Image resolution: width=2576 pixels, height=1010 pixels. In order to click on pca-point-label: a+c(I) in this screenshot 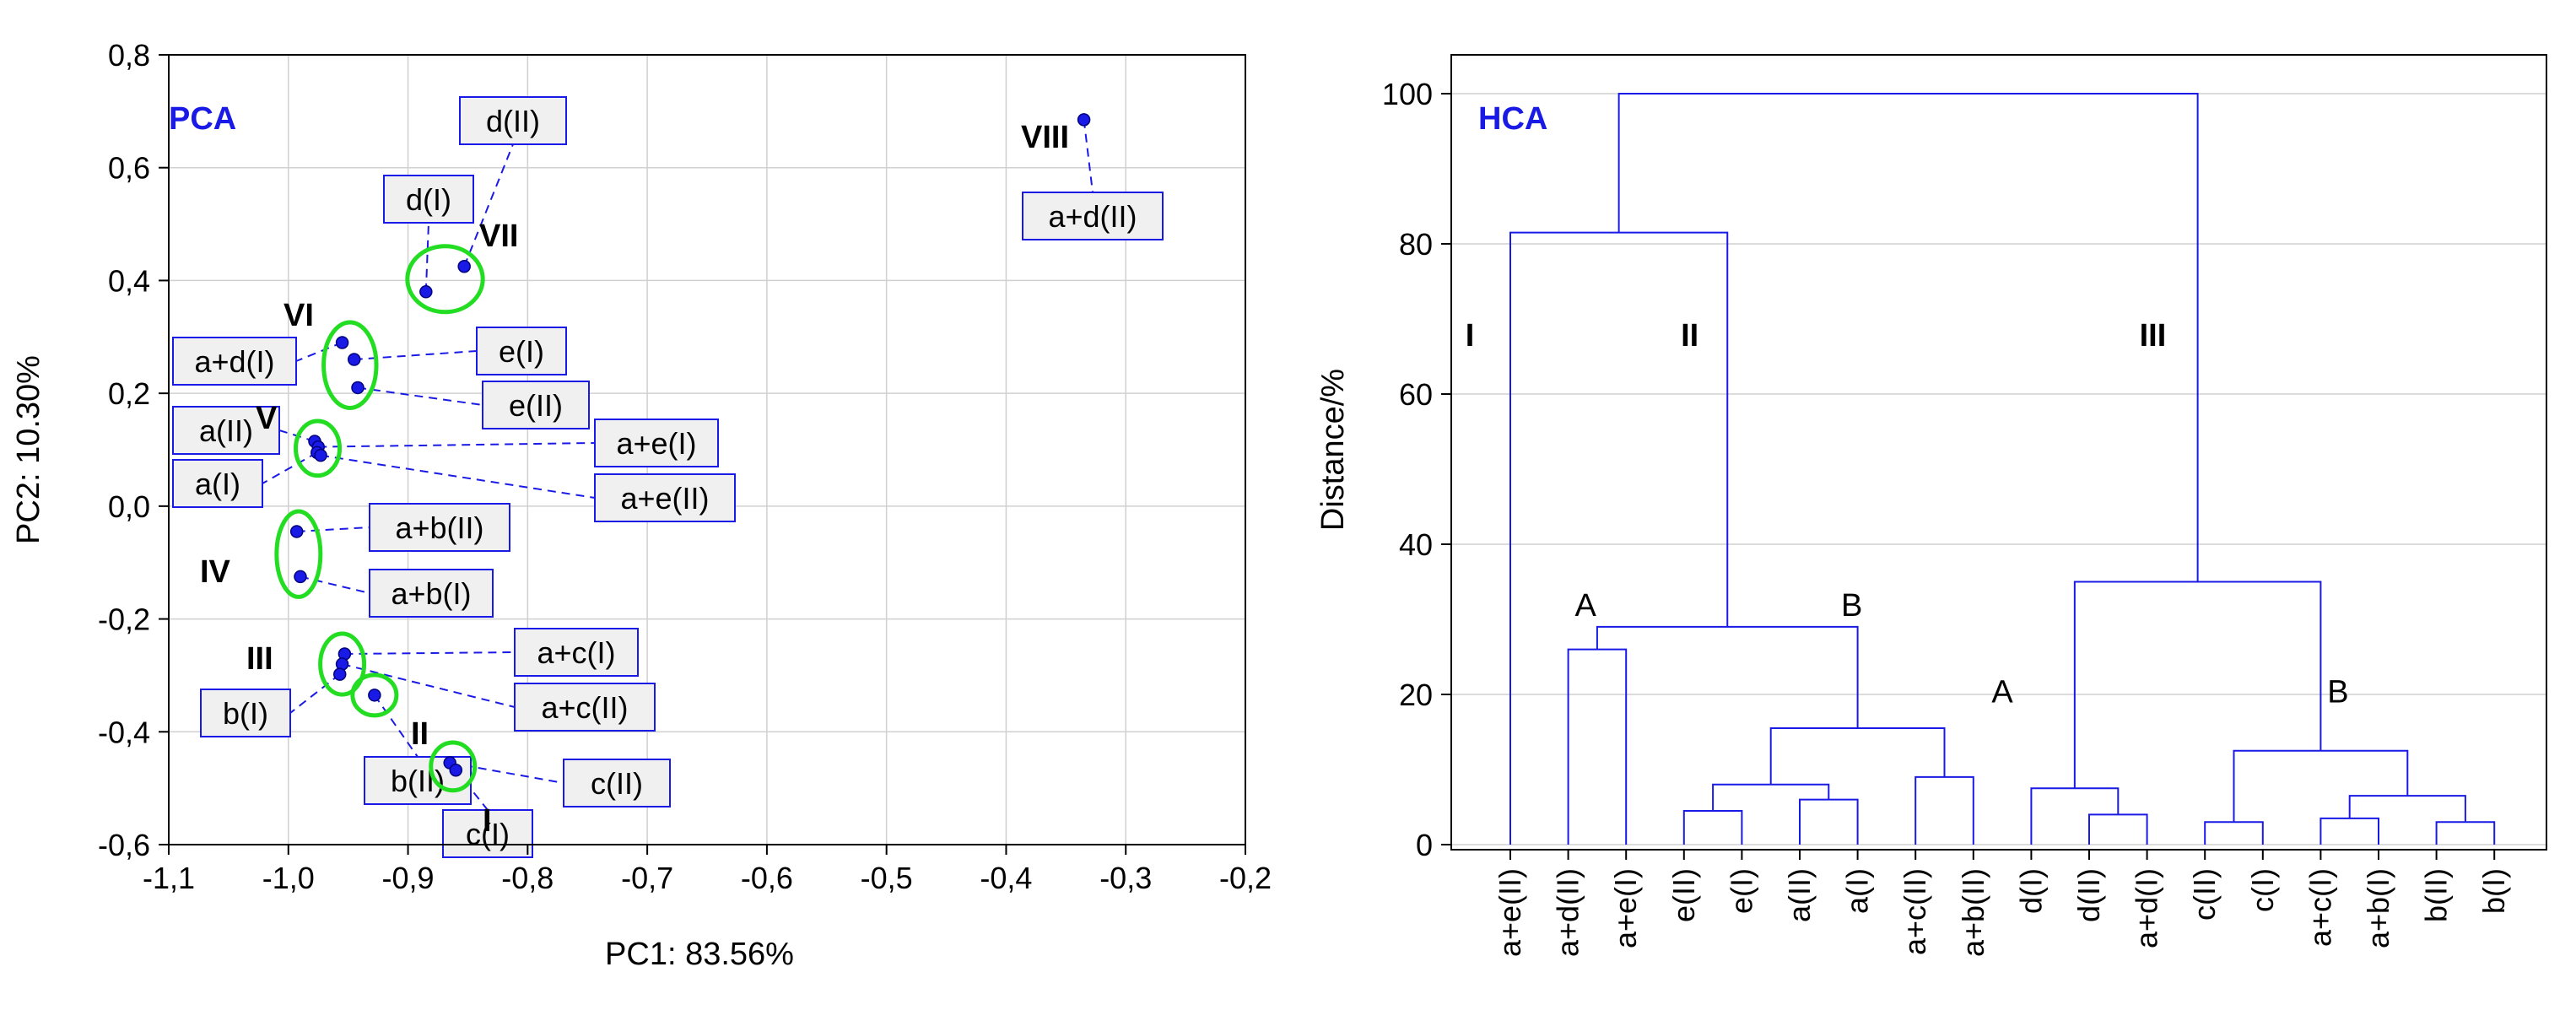, I will do `click(576, 652)`.